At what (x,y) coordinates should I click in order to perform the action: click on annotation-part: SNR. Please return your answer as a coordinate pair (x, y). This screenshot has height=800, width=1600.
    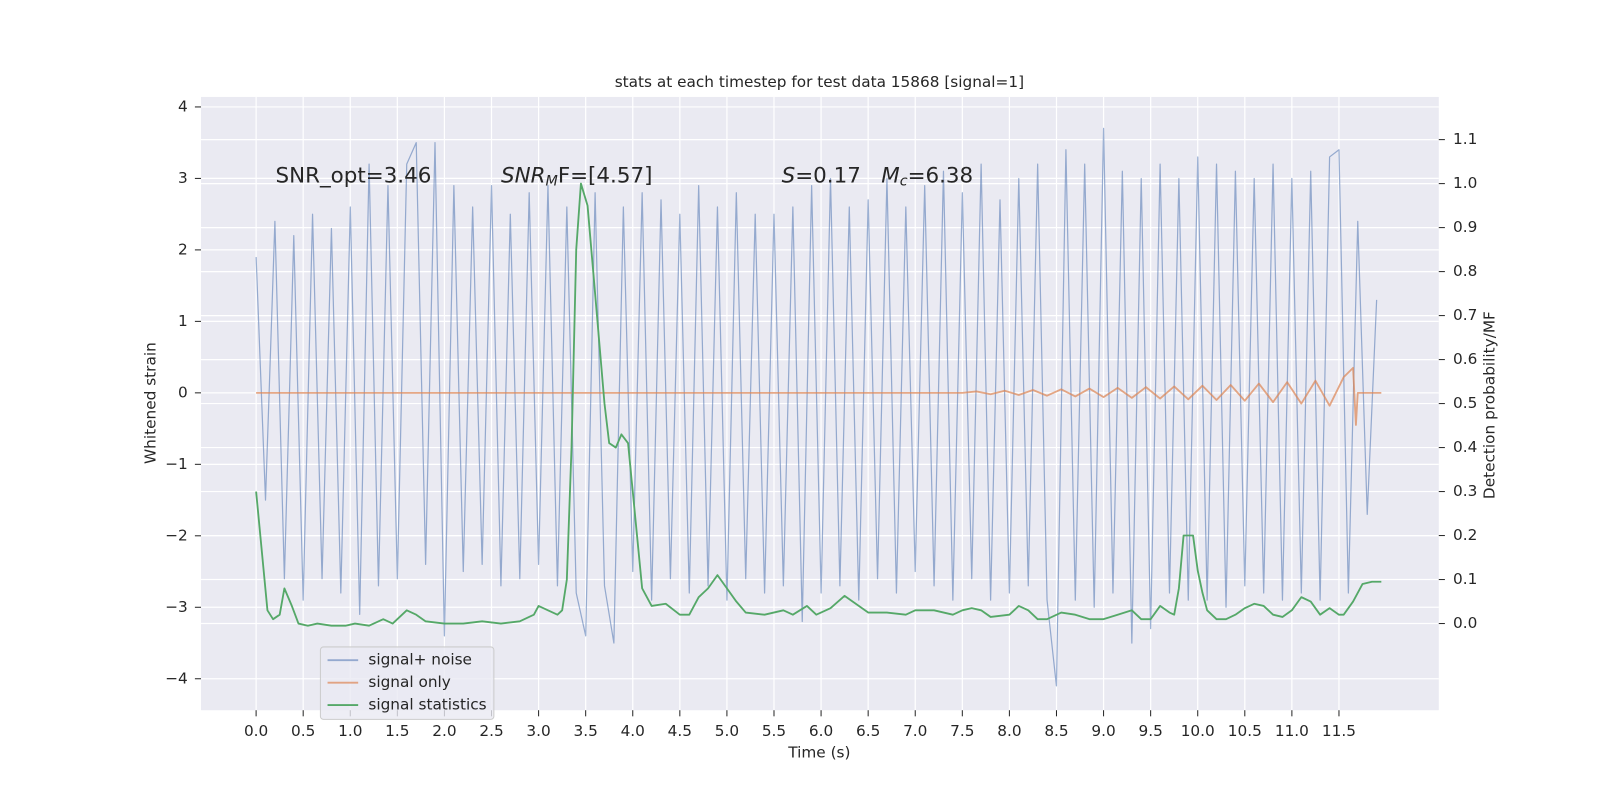
    Looking at the image, I should click on (523, 176).